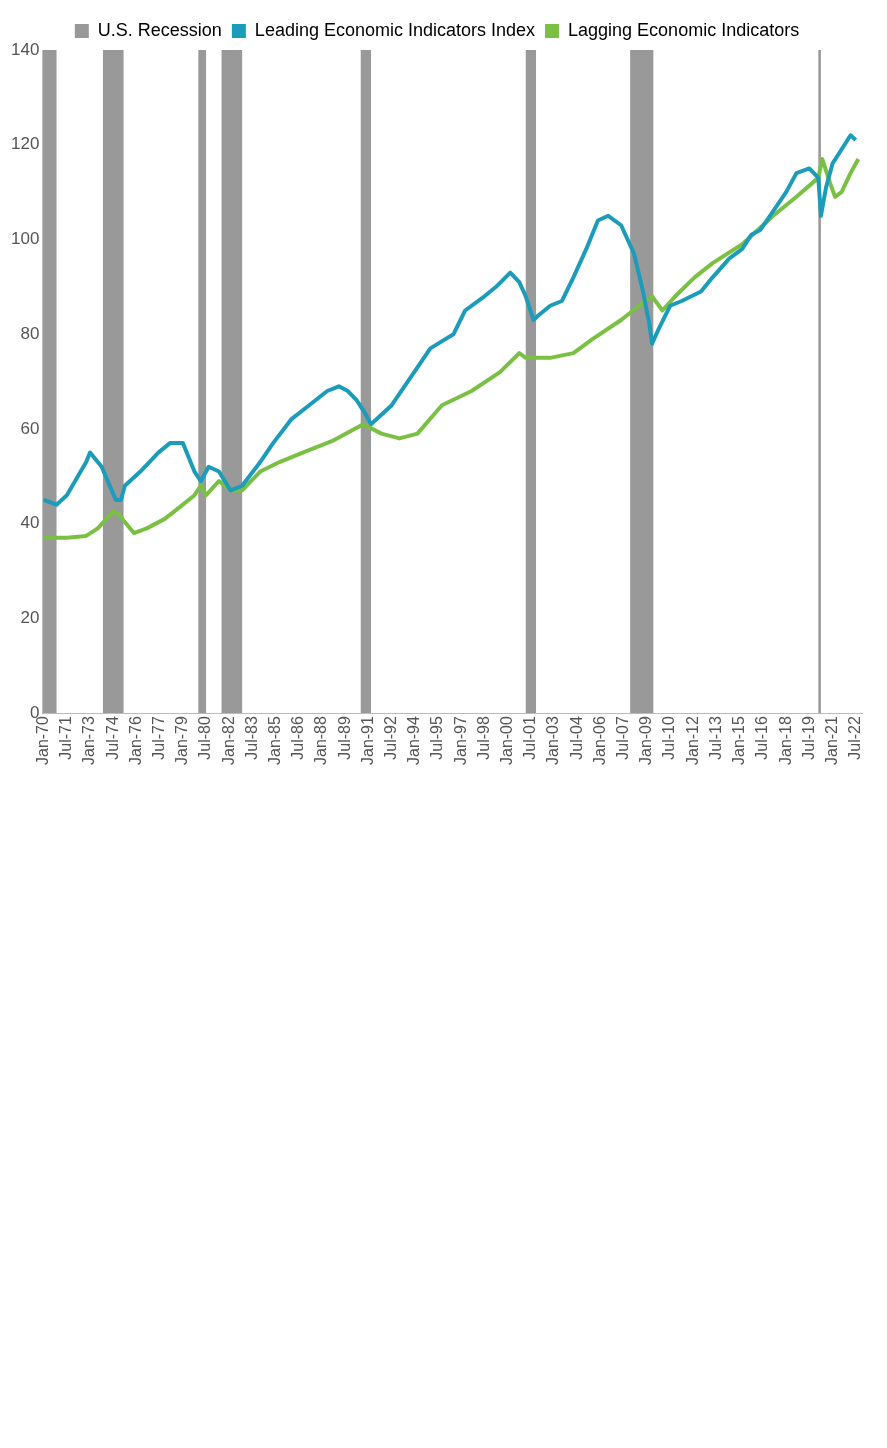 The image size is (887, 1448). Describe the element at coordinates (855, 737) in the screenshot. I see `x-tick-label: Jul-22` at that location.